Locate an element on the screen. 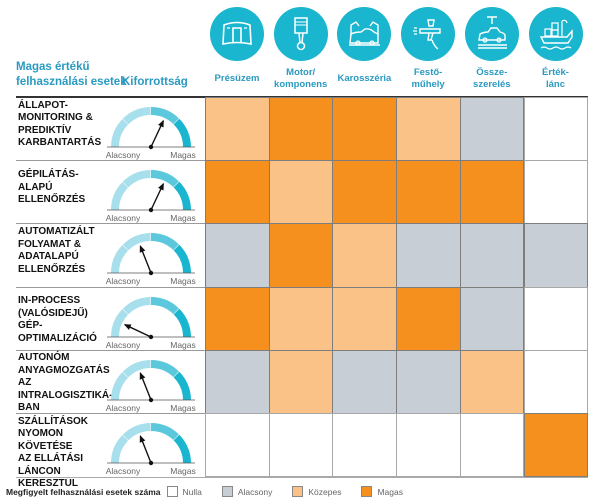  legend-item: Közepes is located at coordinates (316, 491).